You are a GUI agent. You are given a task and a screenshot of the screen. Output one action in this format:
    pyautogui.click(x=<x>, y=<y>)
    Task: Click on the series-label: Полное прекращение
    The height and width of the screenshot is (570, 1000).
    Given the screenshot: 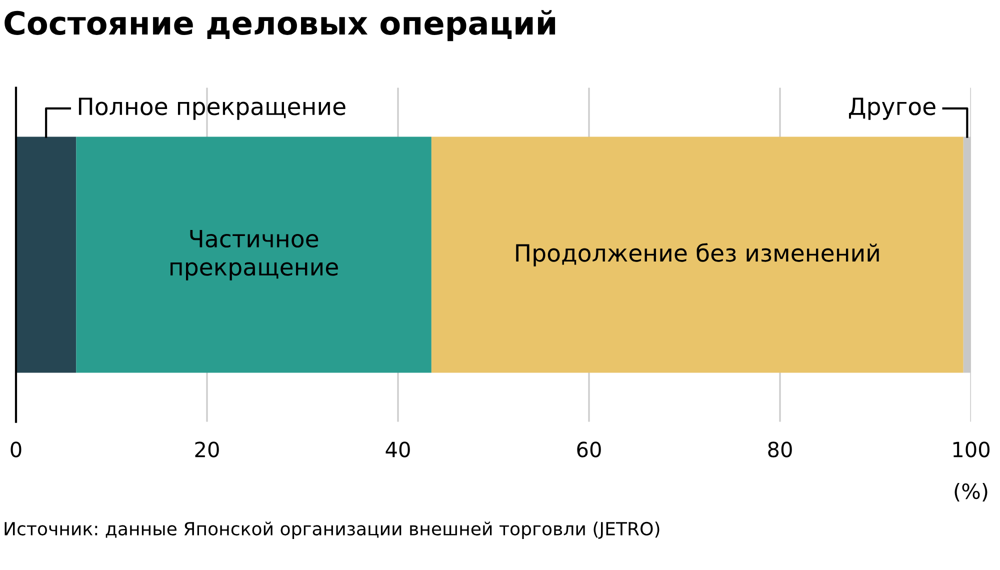 What is the action you would take?
    pyautogui.click(x=212, y=109)
    